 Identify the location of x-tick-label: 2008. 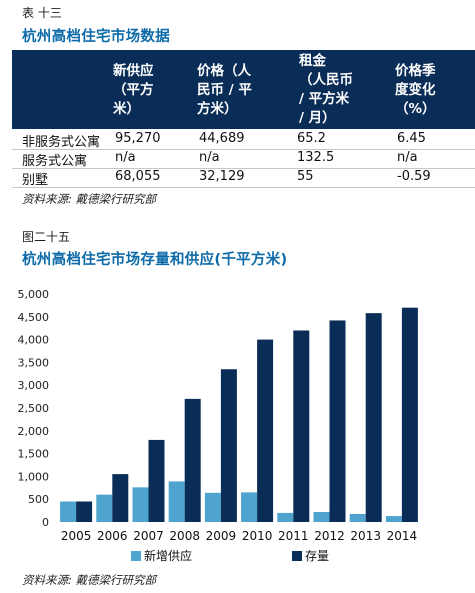
(184, 536).